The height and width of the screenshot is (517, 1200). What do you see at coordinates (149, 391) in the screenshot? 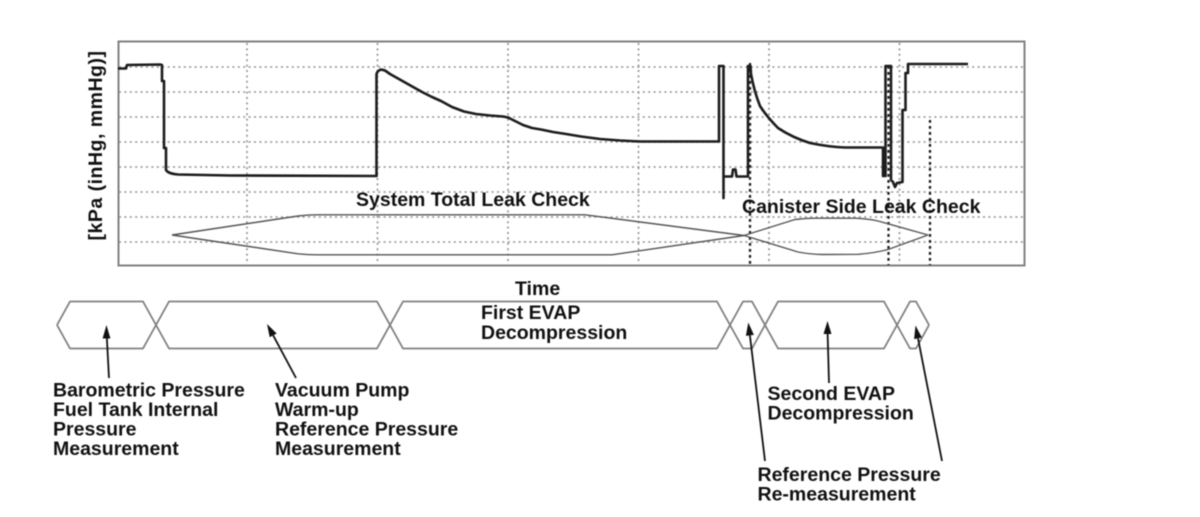
I see `svg-text: Barometric Pressure` at bounding box center [149, 391].